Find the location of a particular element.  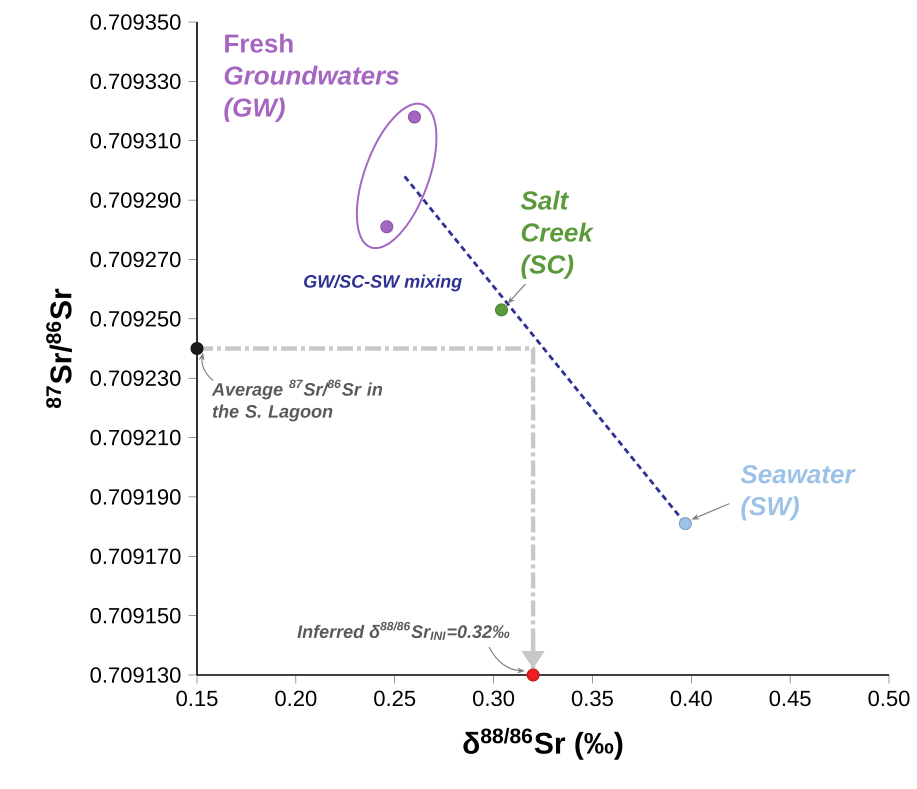

x-tick-label: 0.40 is located at coordinates (691, 698).